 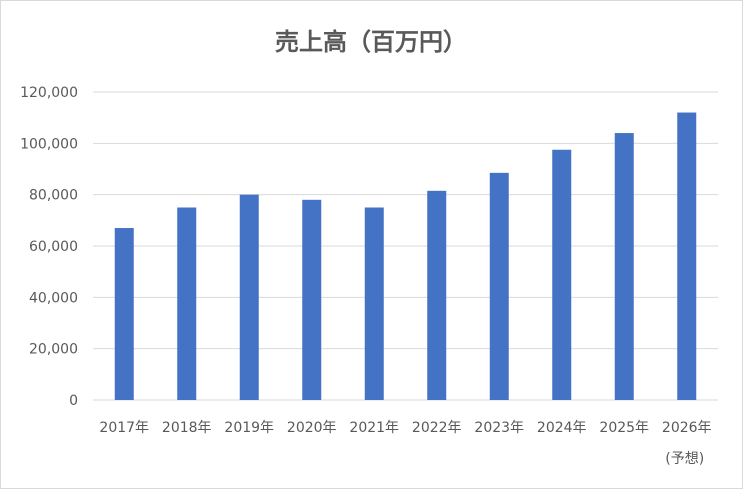 What do you see at coordinates (437, 428) in the screenshot?
I see `x-tick-label: 2022年` at bounding box center [437, 428].